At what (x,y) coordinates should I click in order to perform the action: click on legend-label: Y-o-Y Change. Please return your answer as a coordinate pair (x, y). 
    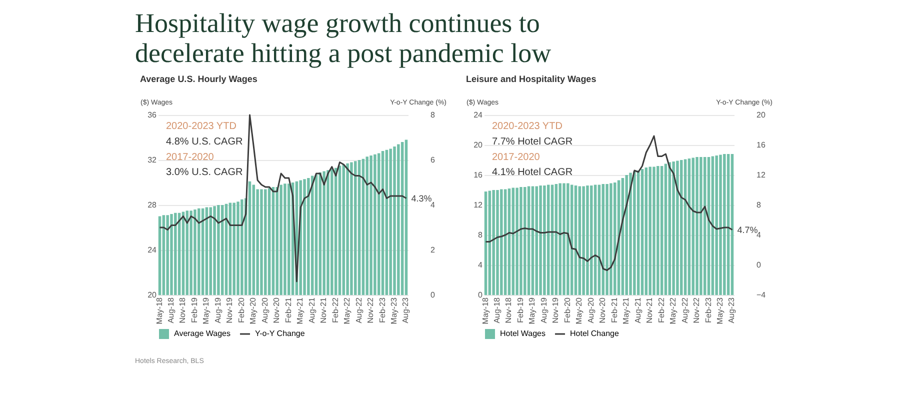
    Looking at the image, I should click on (280, 333).